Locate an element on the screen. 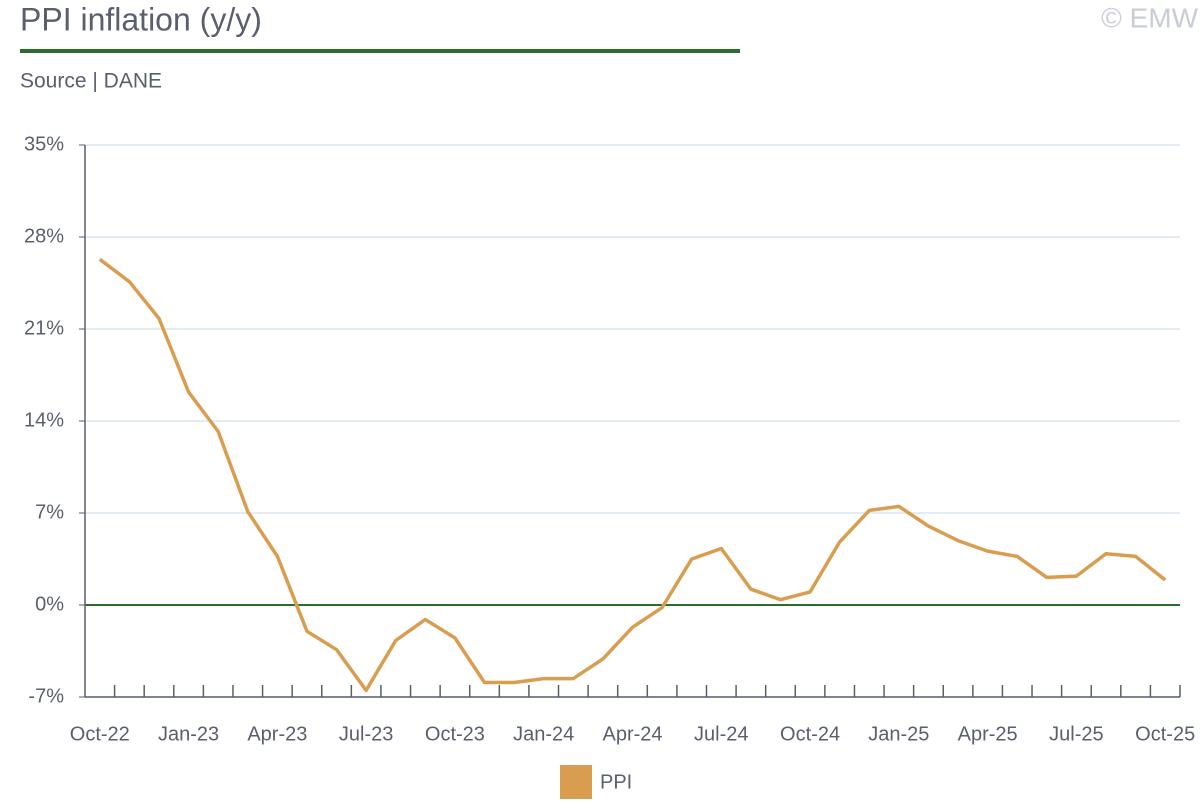  y-tick-label: -7% is located at coordinates (46, 696).